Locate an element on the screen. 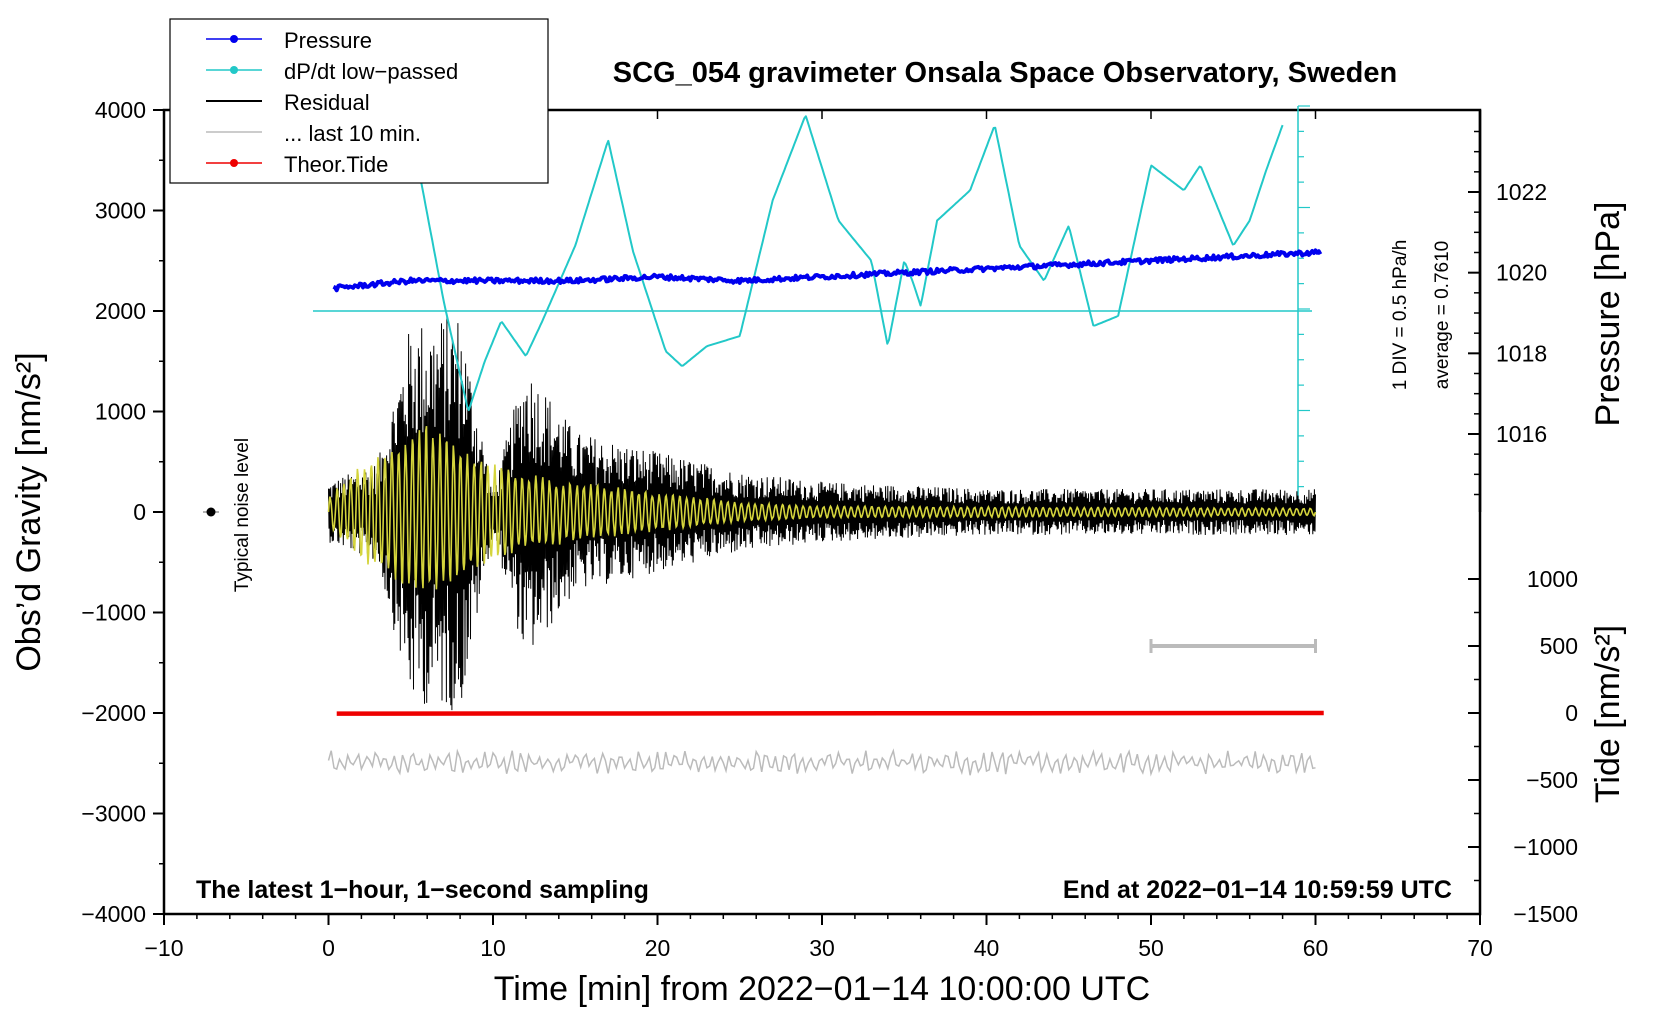  legend-label-dpdt: dP/dt low−passed is located at coordinates (371, 71).